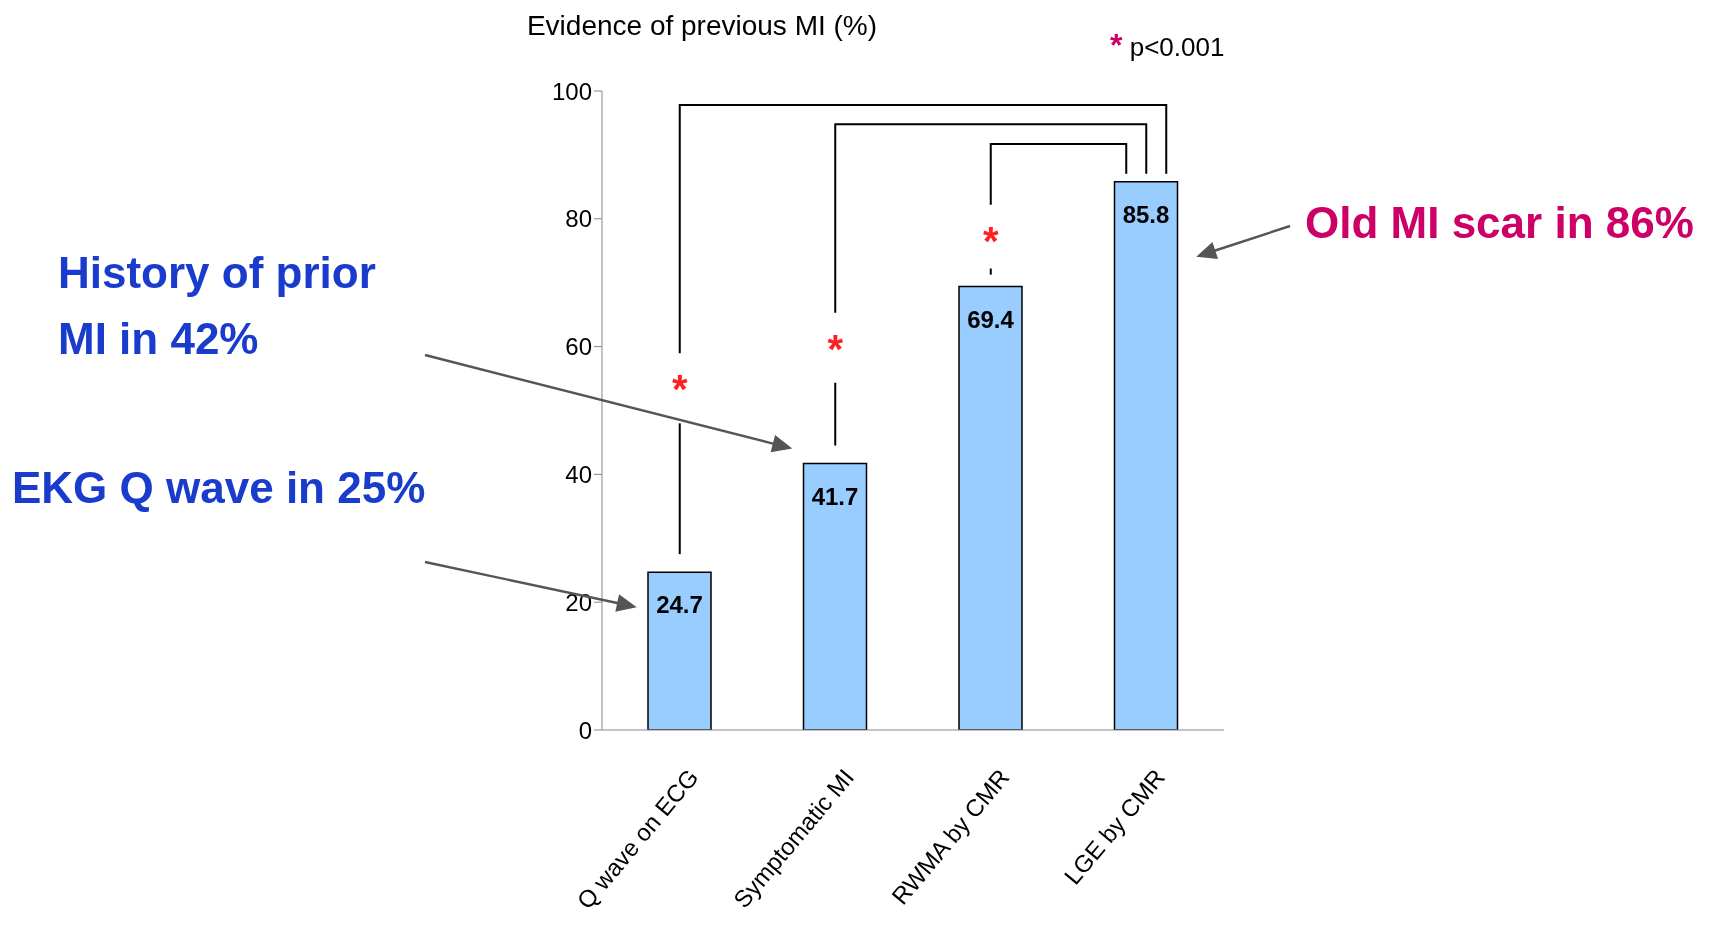 The height and width of the screenshot is (949, 1732). What do you see at coordinates (835, 496) in the screenshot?
I see `data-label: 41.7` at bounding box center [835, 496].